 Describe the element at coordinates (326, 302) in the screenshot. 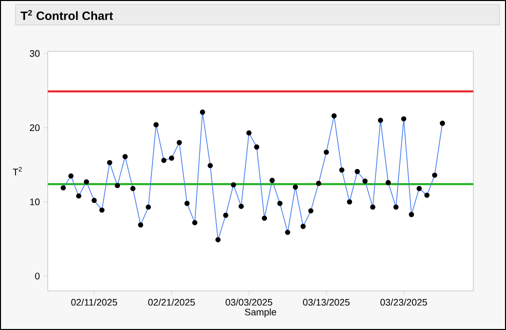

I see `x-tick-label: 03/13/2025` at that location.